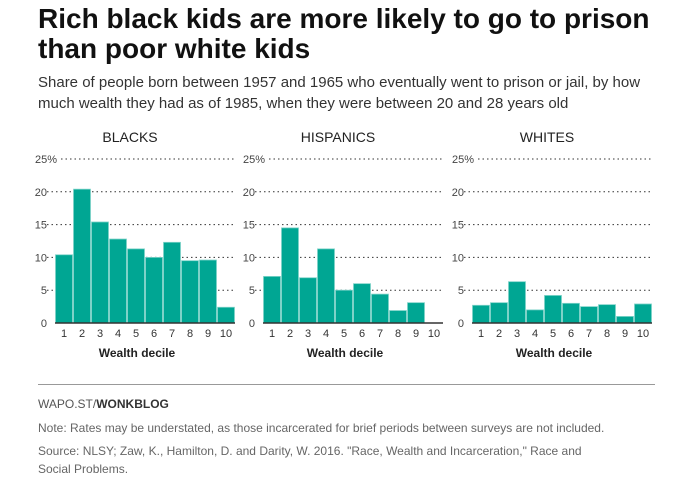  I want to click on credit-prefix: WAPO.ST/, so click(67, 404).